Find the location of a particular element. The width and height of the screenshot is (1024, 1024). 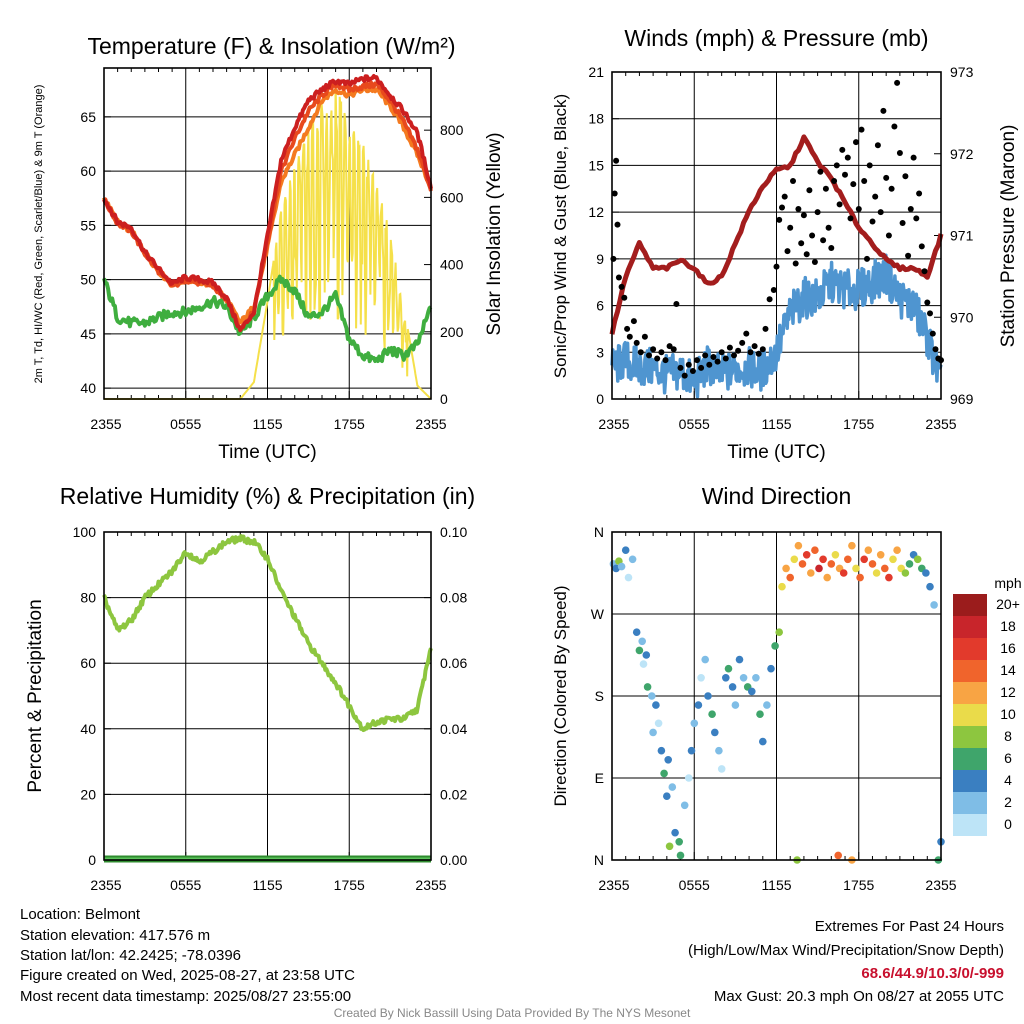

y-axis-label: Direction (Colored By Speed) is located at coordinates (560, 695).